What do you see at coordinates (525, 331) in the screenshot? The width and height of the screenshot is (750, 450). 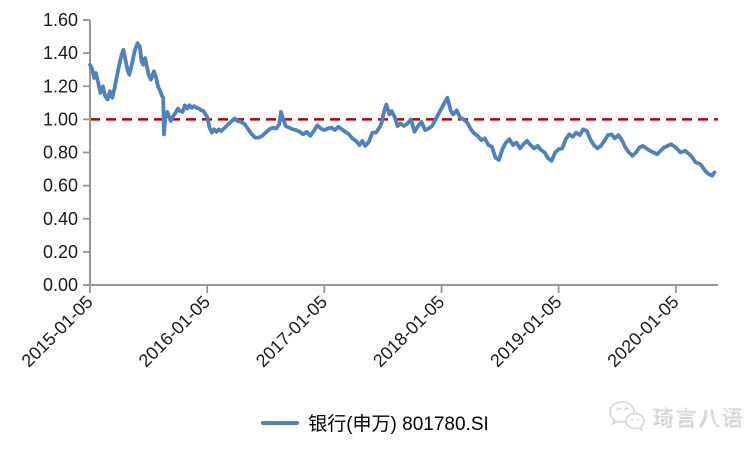 I see `x-tick-label: 2019-01-05` at bounding box center [525, 331].